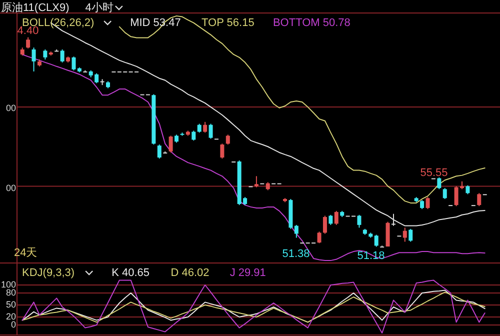 This screenshot has height=336, width=500. What do you see at coordinates (8, 284) in the screenshot?
I see `y-tick-label: 100` at bounding box center [8, 284].